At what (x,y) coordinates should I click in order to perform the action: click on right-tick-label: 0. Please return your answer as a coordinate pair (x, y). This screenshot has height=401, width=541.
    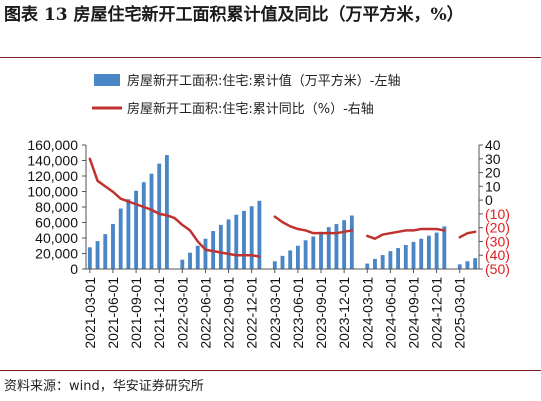
    Looking at the image, I should click on (489, 200).